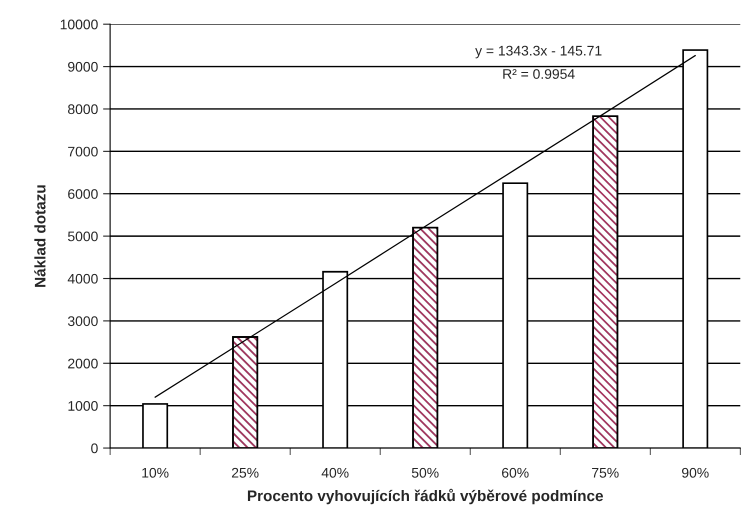 The height and width of the screenshot is (515, 744). Describe the element at coordinates (425, 496) in the screenshot. I see `x-axis-title: Procento vyhovujících řádků výběrové podmínce` at that location.